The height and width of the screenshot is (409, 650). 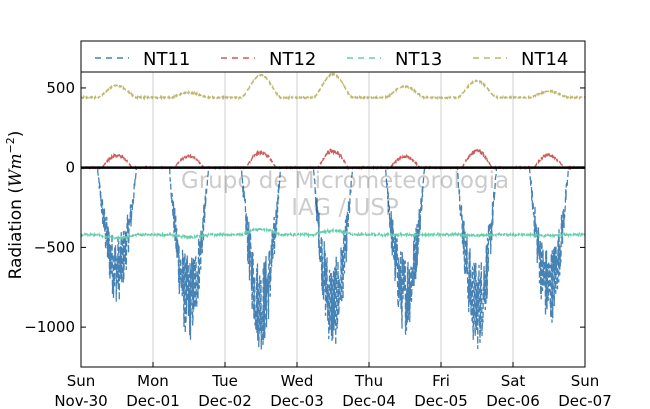 What do you see at coordinates (333, 234) in the screenshot?
I see `series-line-nt13` at bounding box center [333, 234].